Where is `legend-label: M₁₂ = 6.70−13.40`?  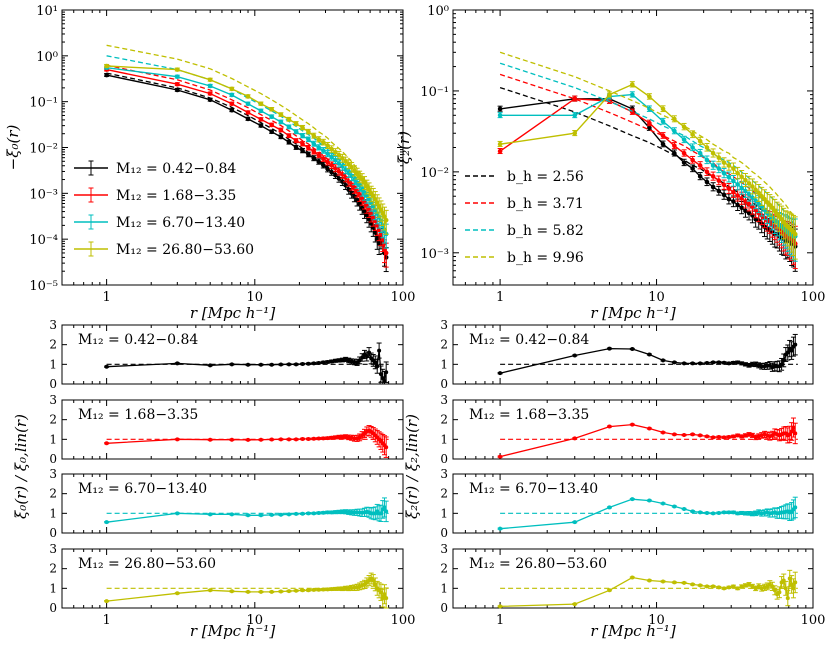 legend-label: M₁₂ = 6.70−13.40 is located at coordinates (180, 223).